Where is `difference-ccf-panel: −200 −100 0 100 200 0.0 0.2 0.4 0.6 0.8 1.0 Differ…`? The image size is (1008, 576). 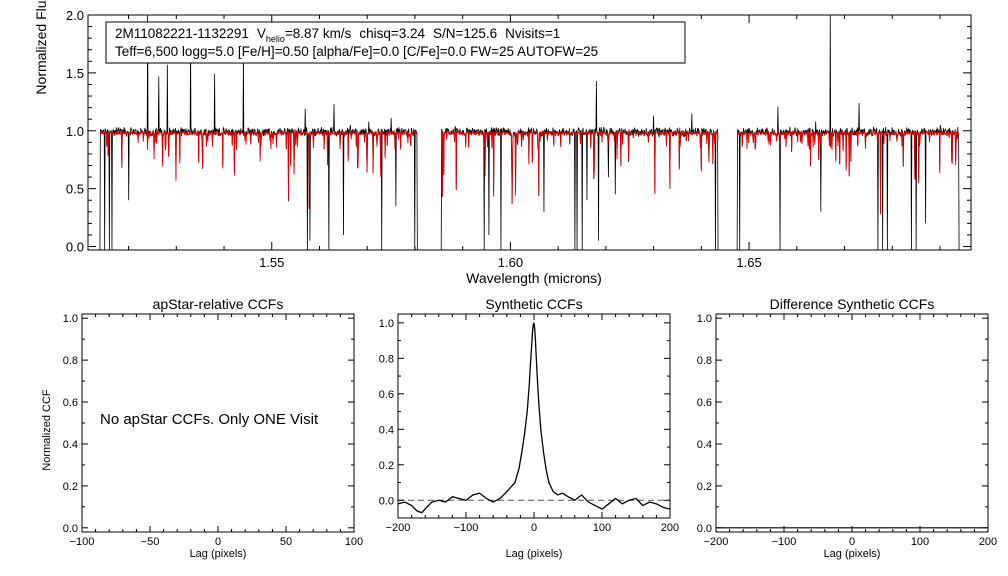 difference-ccf-panel: −200 −100 0 100 200 0.0 0.2 0.4 0.6 0.8 1.0 Differ… is located at coordinates (847, 428).